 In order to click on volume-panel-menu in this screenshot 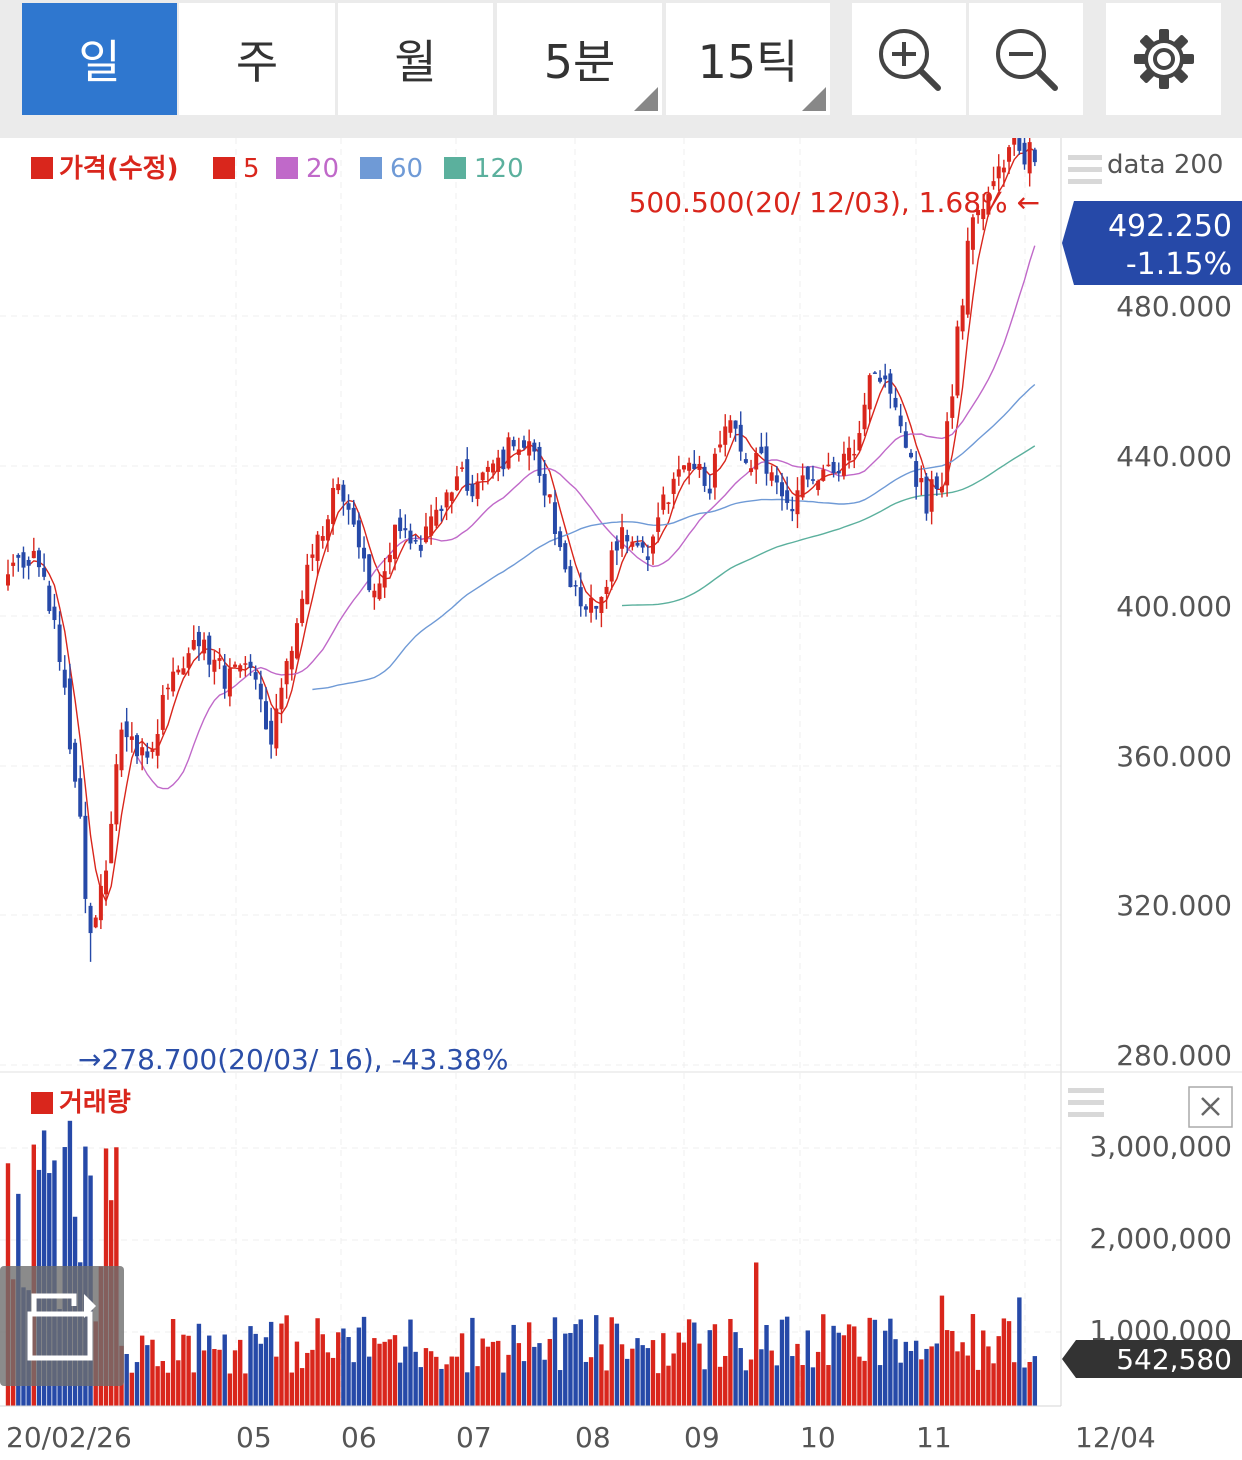, I will do `click(1086, 1102)`.